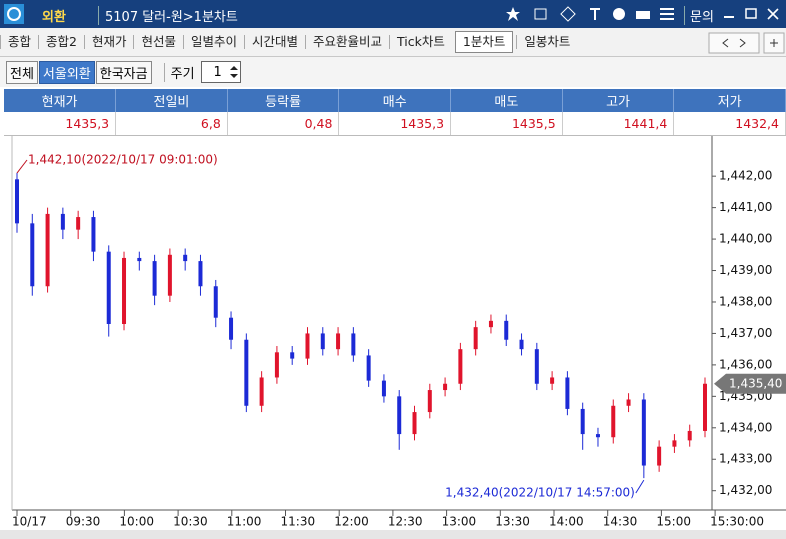 This screenshot has width=786, height=539. Describe the element at coordinates (620, 522) in the screenshot. I see `x-tick-label: 14:30` at that location.